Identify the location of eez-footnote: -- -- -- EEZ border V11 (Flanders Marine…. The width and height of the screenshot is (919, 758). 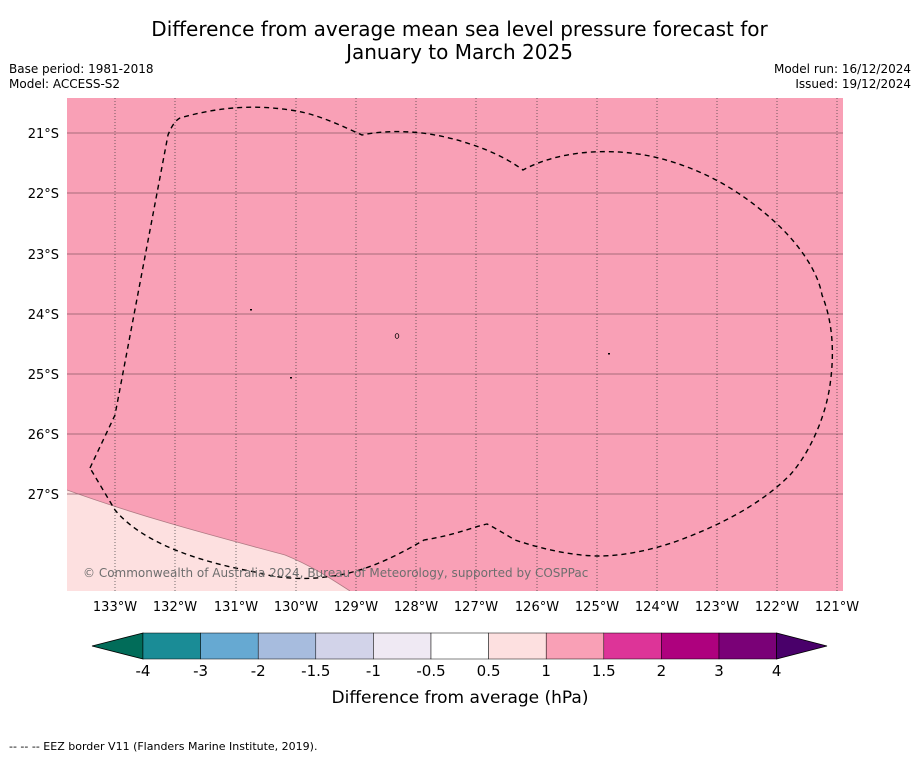
(163, 746).